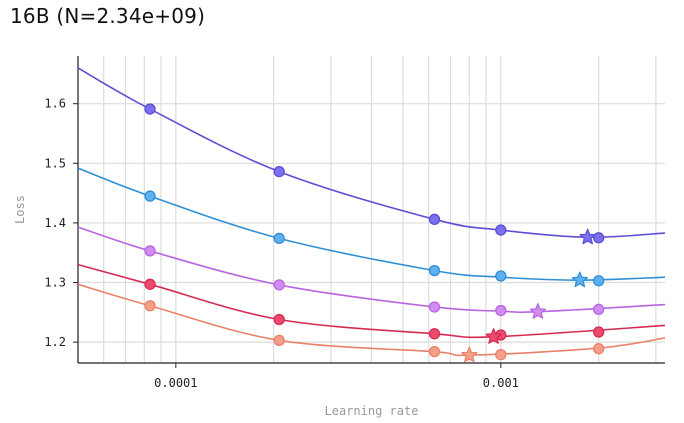 This screenshot has width=684, height=423. I want to click on y-tick-label: 1.6, so click(55, 104).